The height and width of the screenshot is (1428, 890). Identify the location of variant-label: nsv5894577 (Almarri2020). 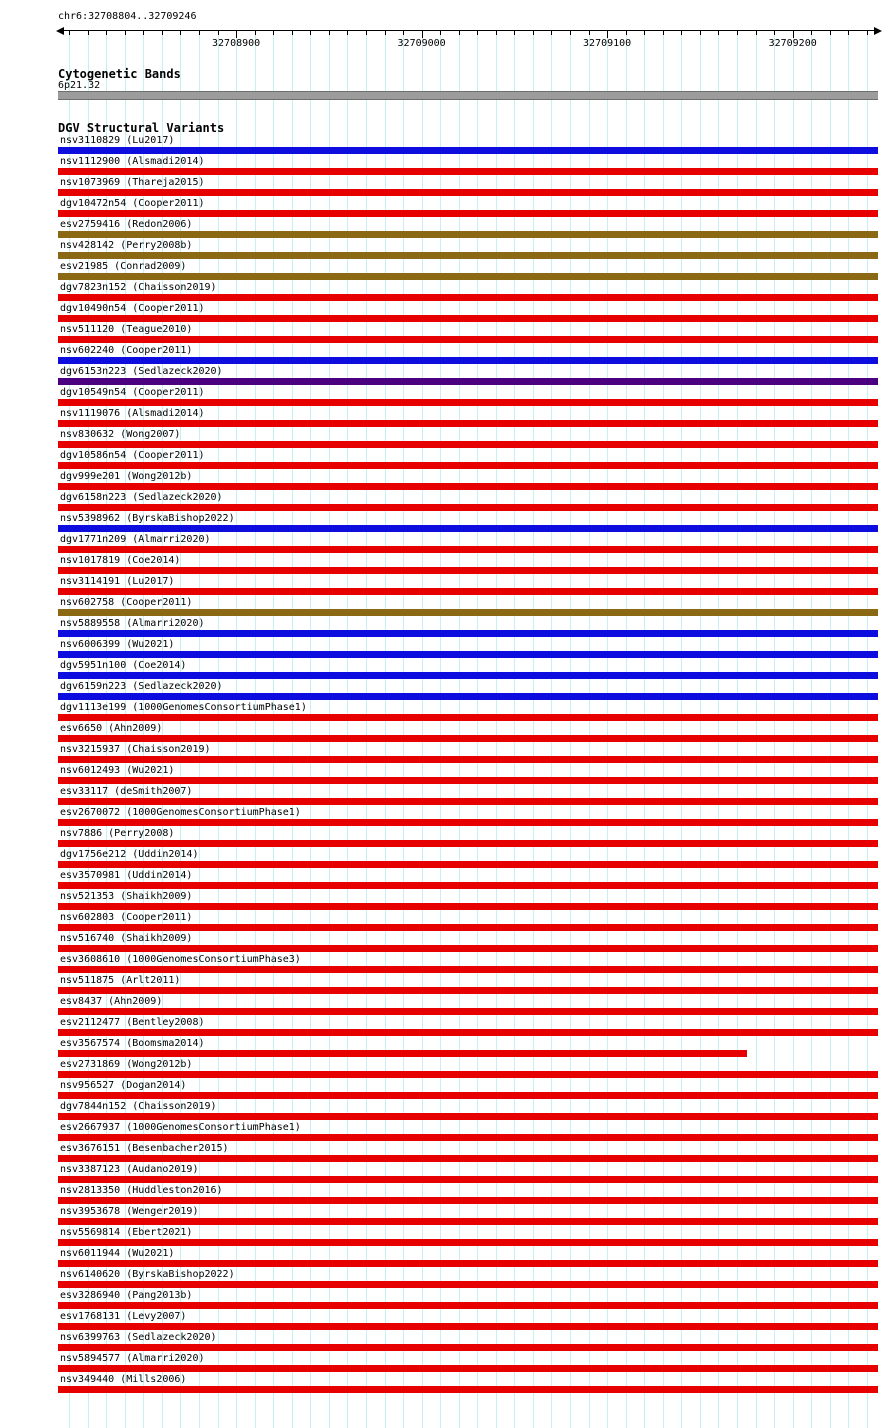
(132, 1358).